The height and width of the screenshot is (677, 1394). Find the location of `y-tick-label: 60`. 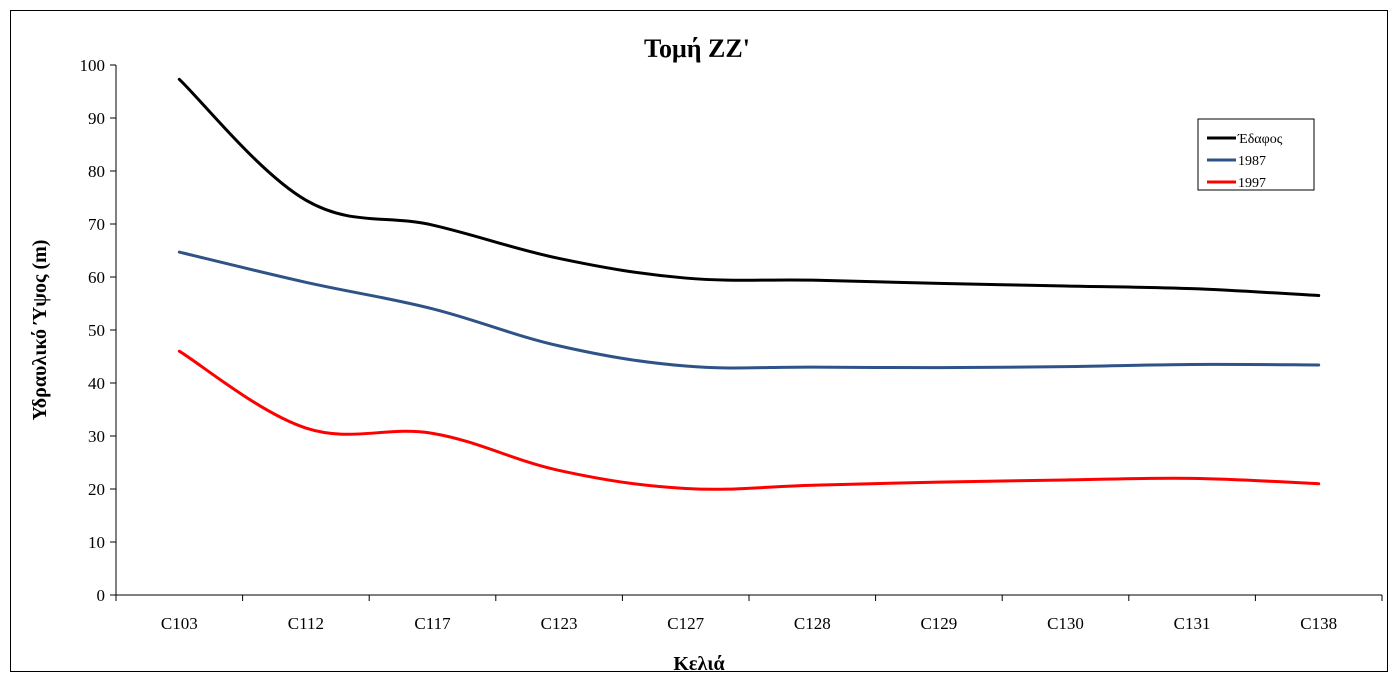

y-tick-label: 60 is located at coordinates (96, 277).